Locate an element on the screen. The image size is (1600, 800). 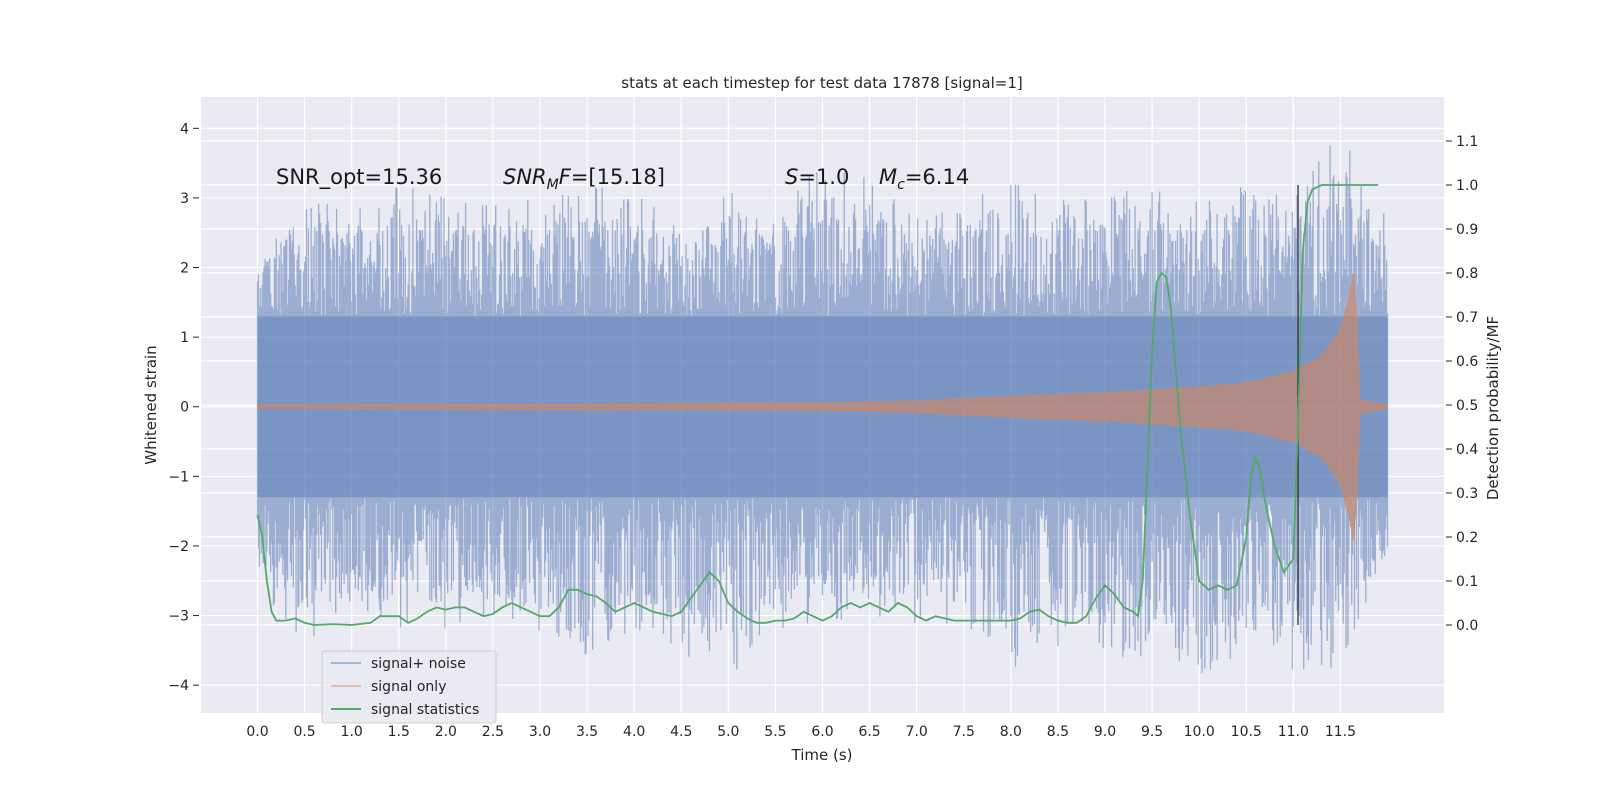
y-axis-label: Whitened strain is located at coordinates (151, 404).